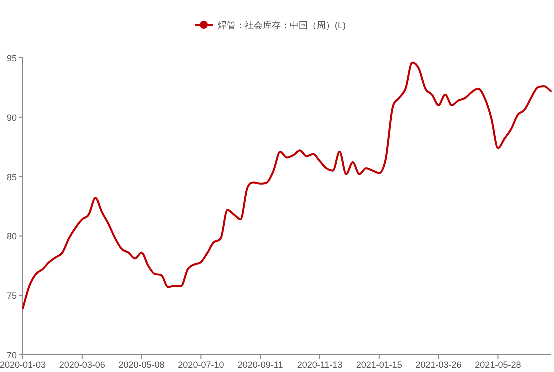 The width and height of the screenshot is (554, 372). Describe the element at coordinates (141, 365) in the screenshot. I see `x-tick-label: 2020-05-08` at that location.